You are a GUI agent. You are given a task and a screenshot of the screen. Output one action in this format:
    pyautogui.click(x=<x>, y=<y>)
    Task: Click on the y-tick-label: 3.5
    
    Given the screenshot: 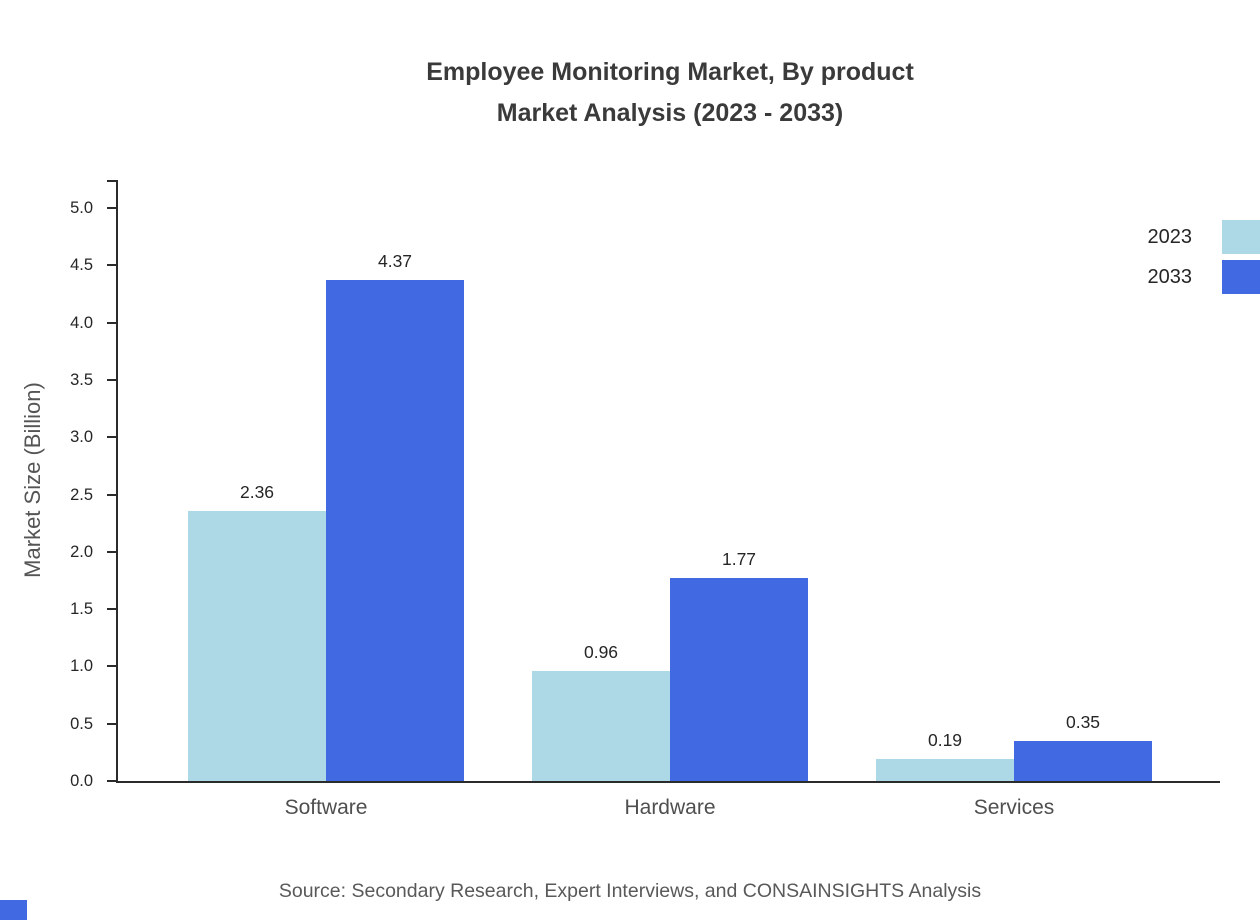 What is the action you would take?
    pyautogui.click(x=81, y=379)
    